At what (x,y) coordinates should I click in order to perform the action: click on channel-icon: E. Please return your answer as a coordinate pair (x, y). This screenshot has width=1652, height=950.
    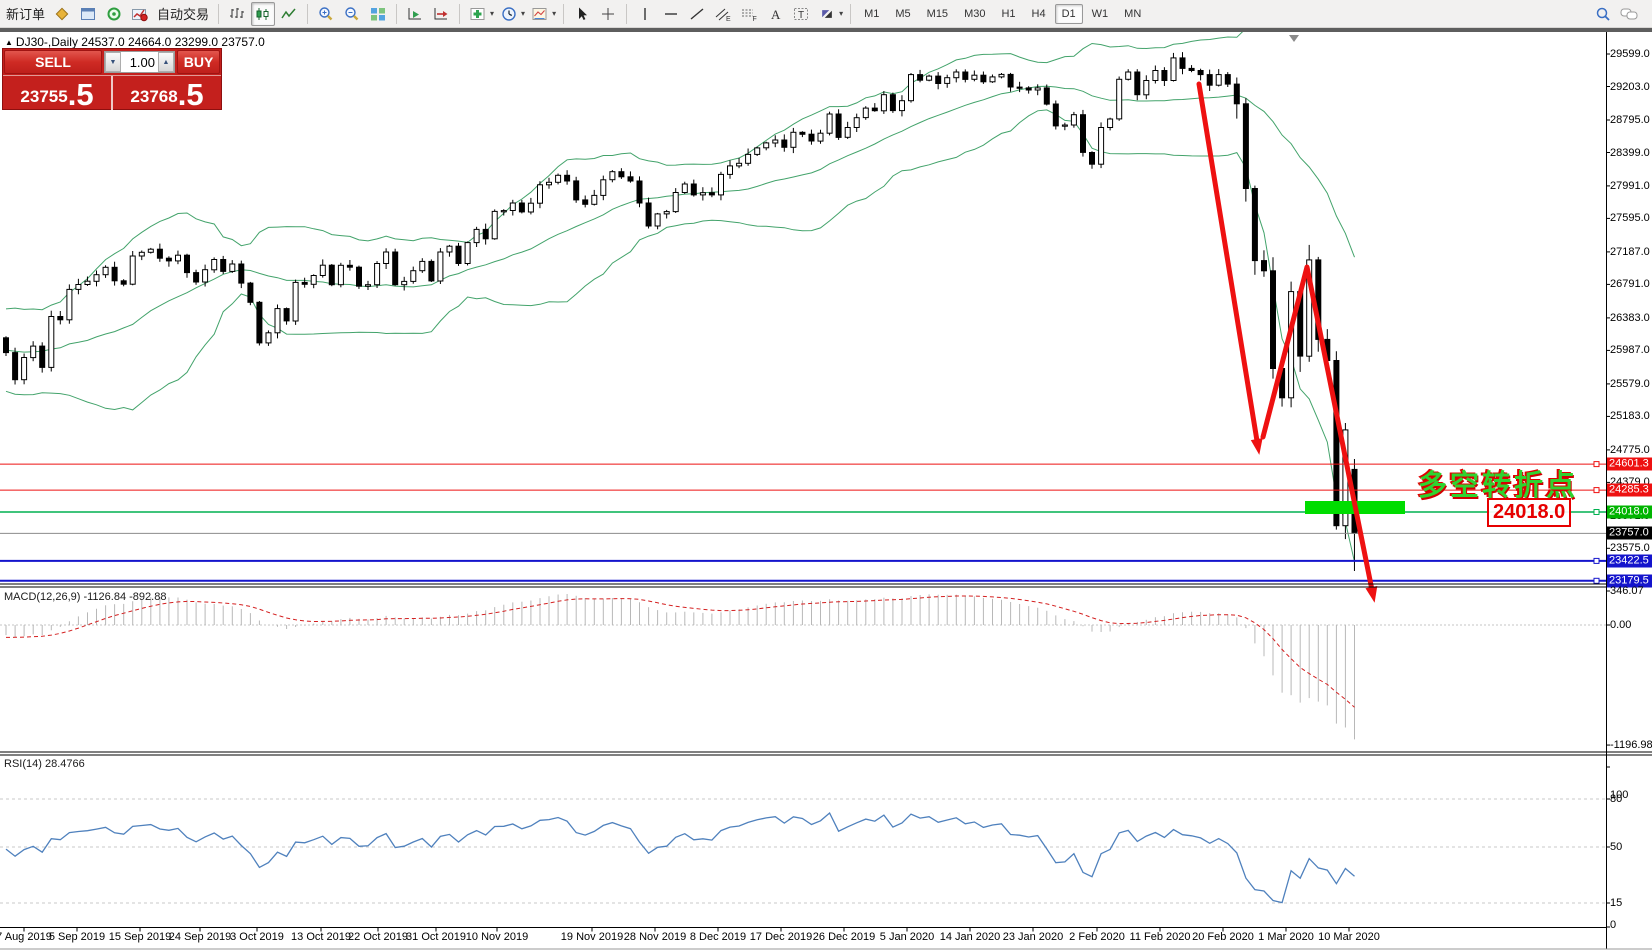
    Looking at the image, I should click on (723, 14).